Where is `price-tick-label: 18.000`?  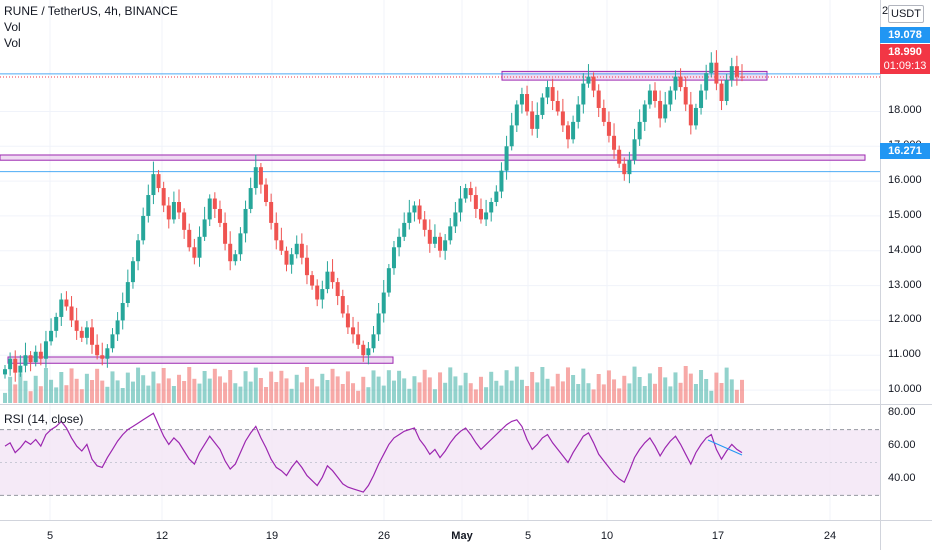 price-tick-label: 18.000 is located at coordinates (905, 110).